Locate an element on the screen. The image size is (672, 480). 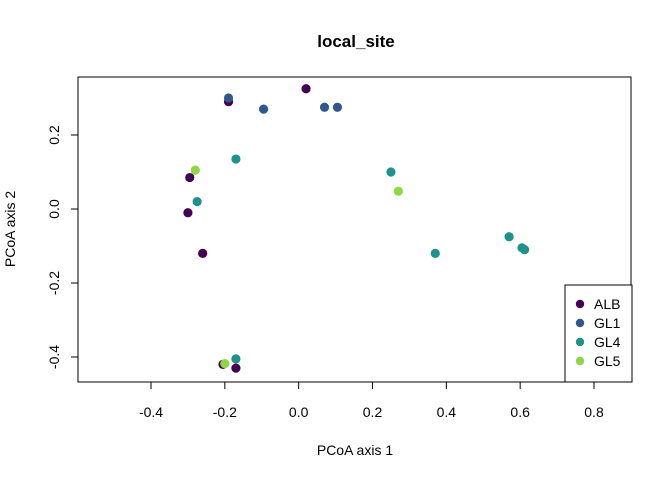
legend-box is located at coordinates (598, 333).